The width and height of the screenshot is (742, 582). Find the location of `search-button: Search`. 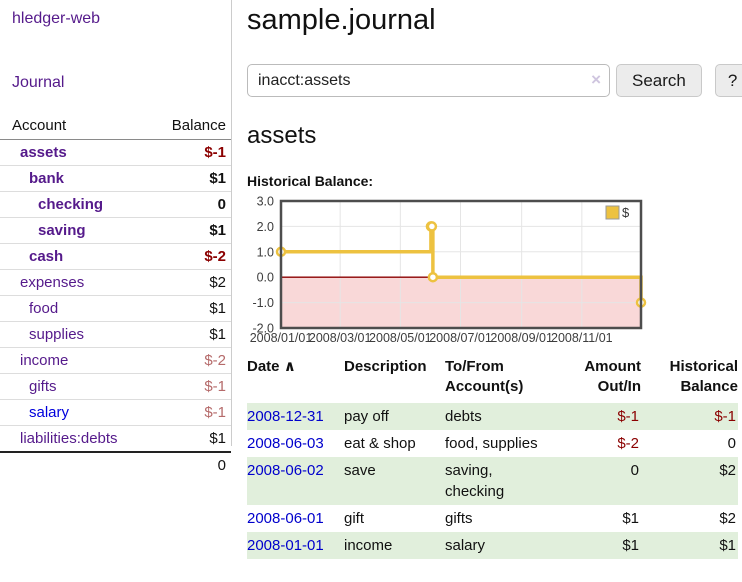

search-button: Search is located at coordinates (659, 80).